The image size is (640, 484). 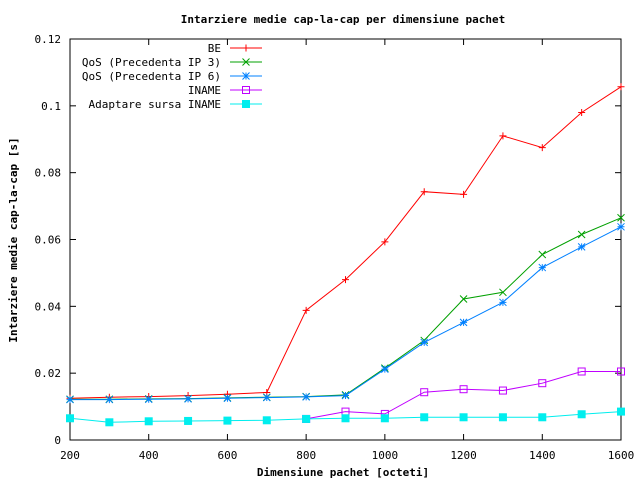 I want to click on y-axis-label: Intarziere medie cap-la-cap [s], so click(x=13, y=239).